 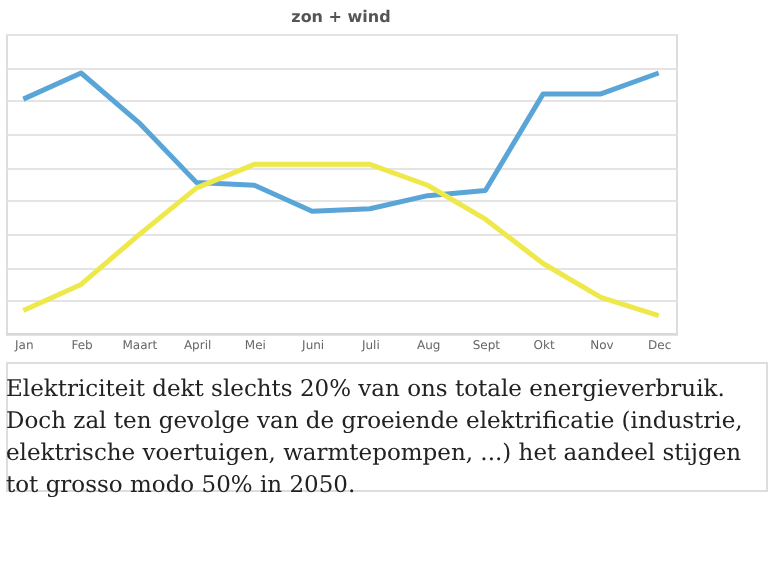 What do you see at coordinates (341, 17) in the screenshot?
I see `chart-title: zon + wind` at bounding box center [341, 17].